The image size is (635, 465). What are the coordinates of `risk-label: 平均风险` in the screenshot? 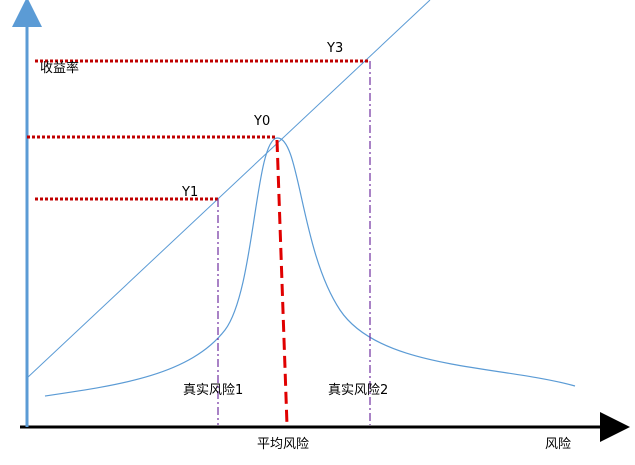 It's located at (283, 444).